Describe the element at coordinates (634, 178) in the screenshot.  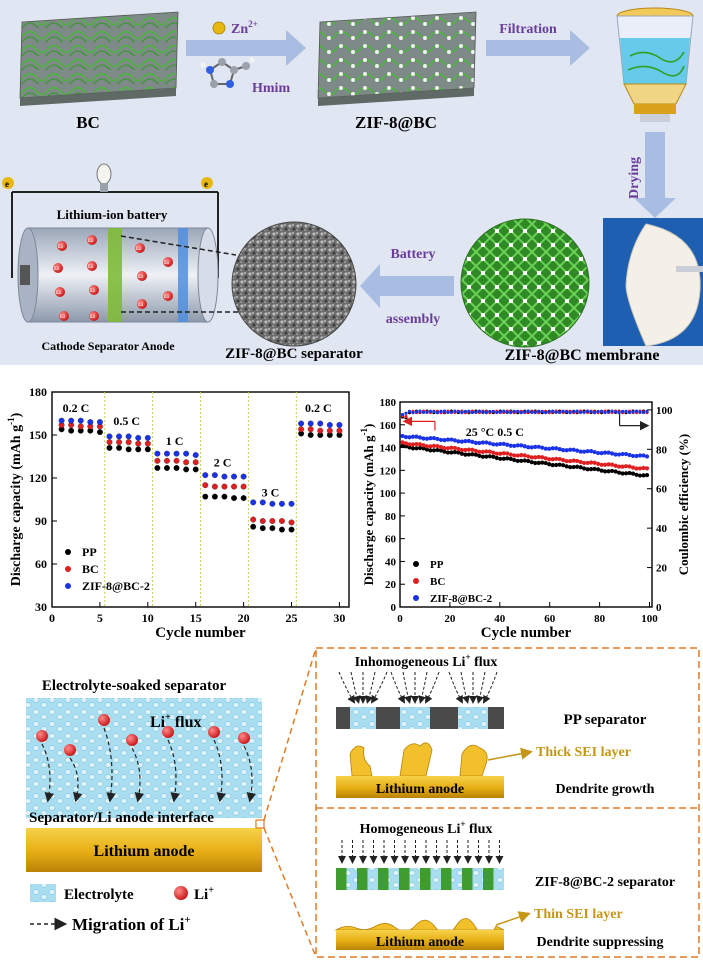
I see `drying-label: Drying` at that location.